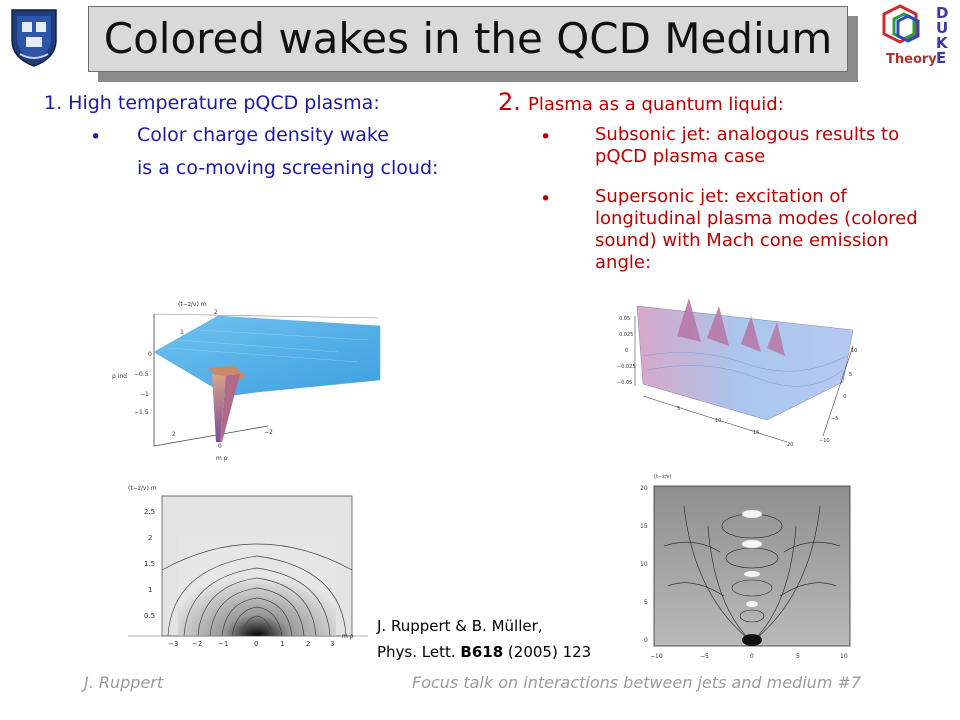 This screenshot has height=720, width=960. Describe the element at coordinates (644, 488) in the screenshot. I see `fig-br-ytick-0: 20` at that location.